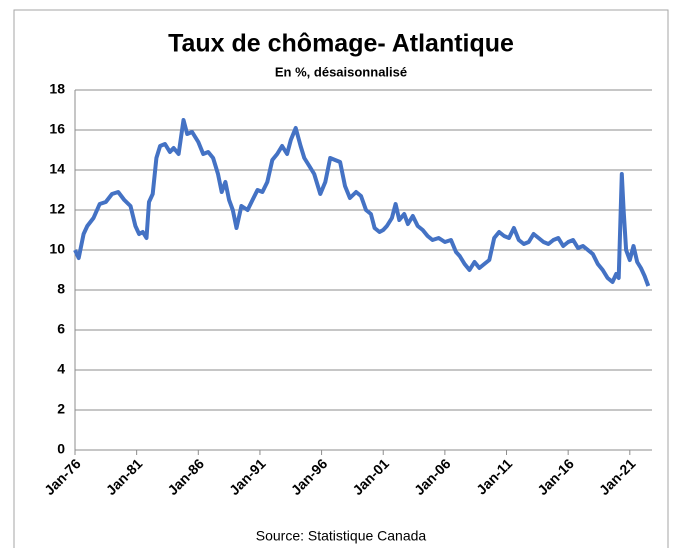  What do you see at coordinates (57, 89) in the screenshot?
I see `y-tick-label: 18` at bounding box center [57, 89].